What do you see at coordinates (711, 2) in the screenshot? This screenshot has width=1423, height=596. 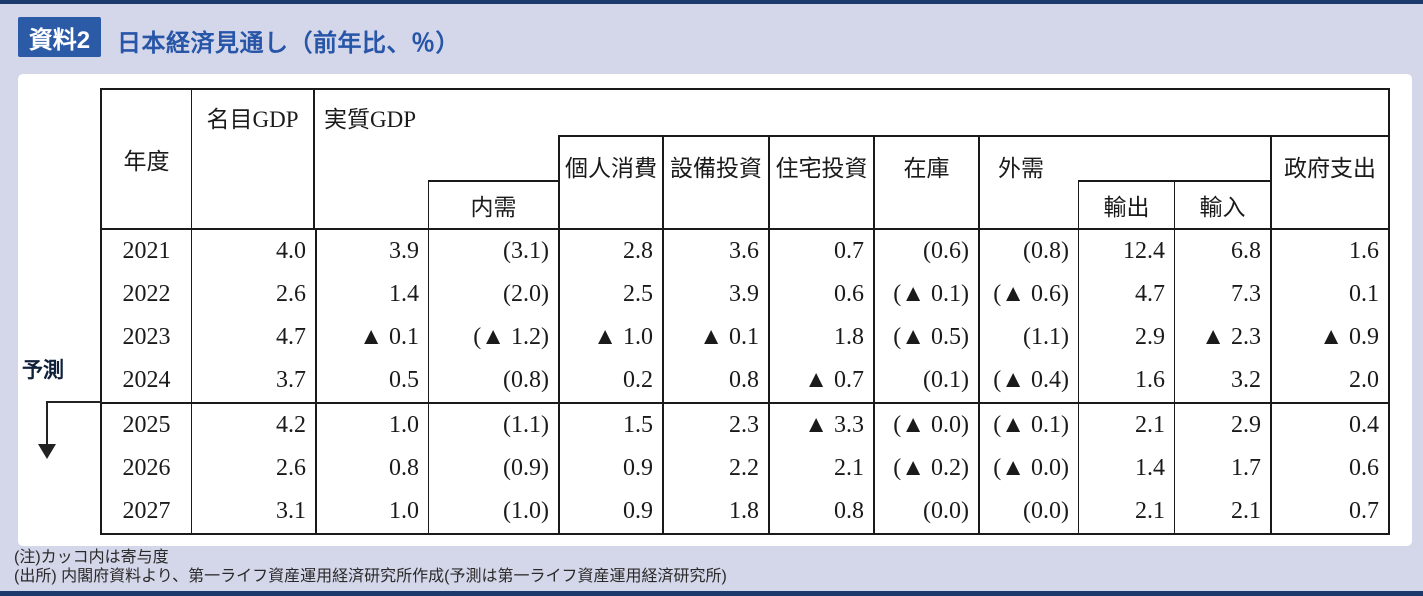 I see `top-frame-line` at bounding box center [711, 2].